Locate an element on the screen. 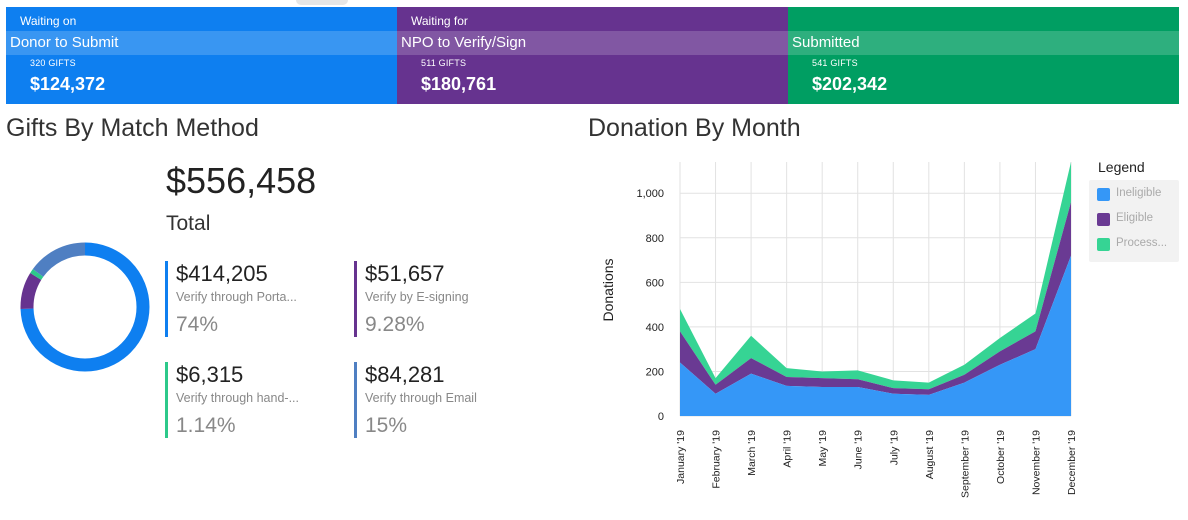 Image resolution: width=1188 pixels, height=520 pixels. status-card-stage: Submitted is located at coordinates (826, 42).